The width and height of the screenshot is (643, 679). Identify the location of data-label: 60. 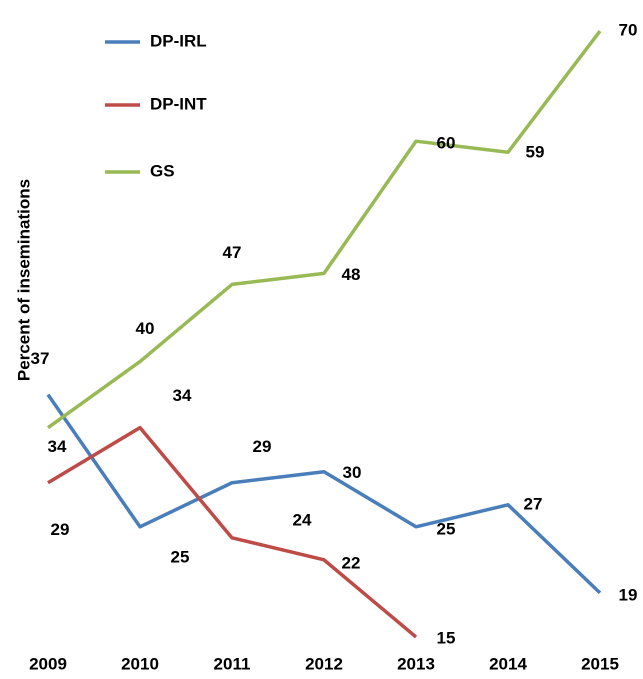
(446, 143).